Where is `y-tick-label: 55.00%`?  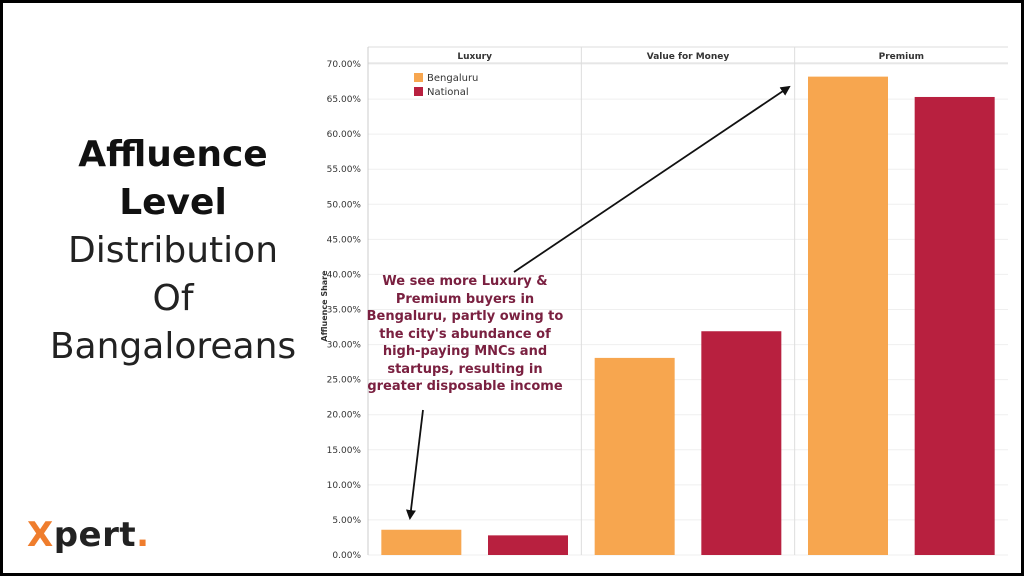 y-tick-label: 55.00% is located at coordinates (344, 170).